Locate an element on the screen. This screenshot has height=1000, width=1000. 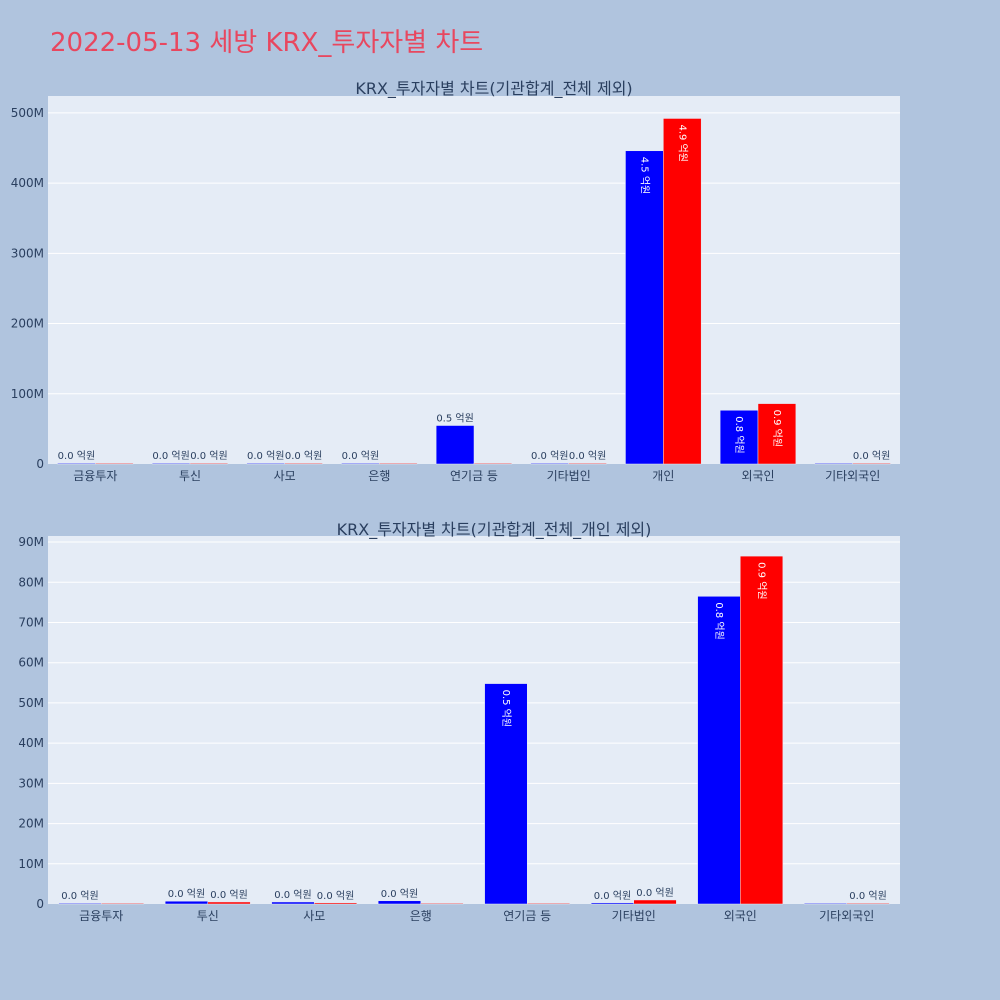
y-tick-label: 100M is located at coordinates (27, 394).